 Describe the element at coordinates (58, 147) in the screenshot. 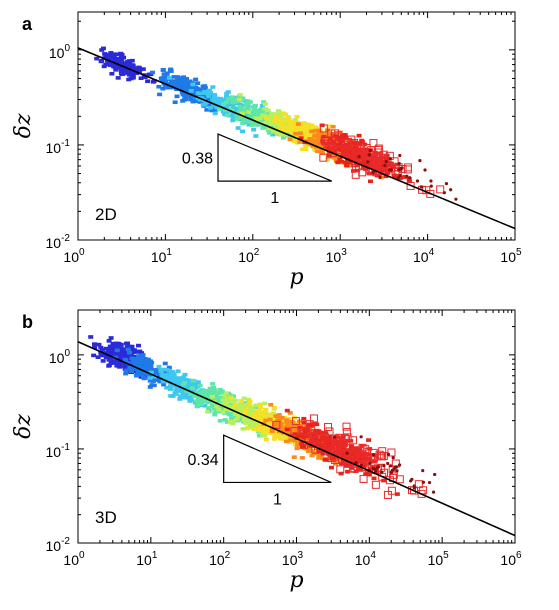

I see `y-tick-label: 10⁻¹` at that location.